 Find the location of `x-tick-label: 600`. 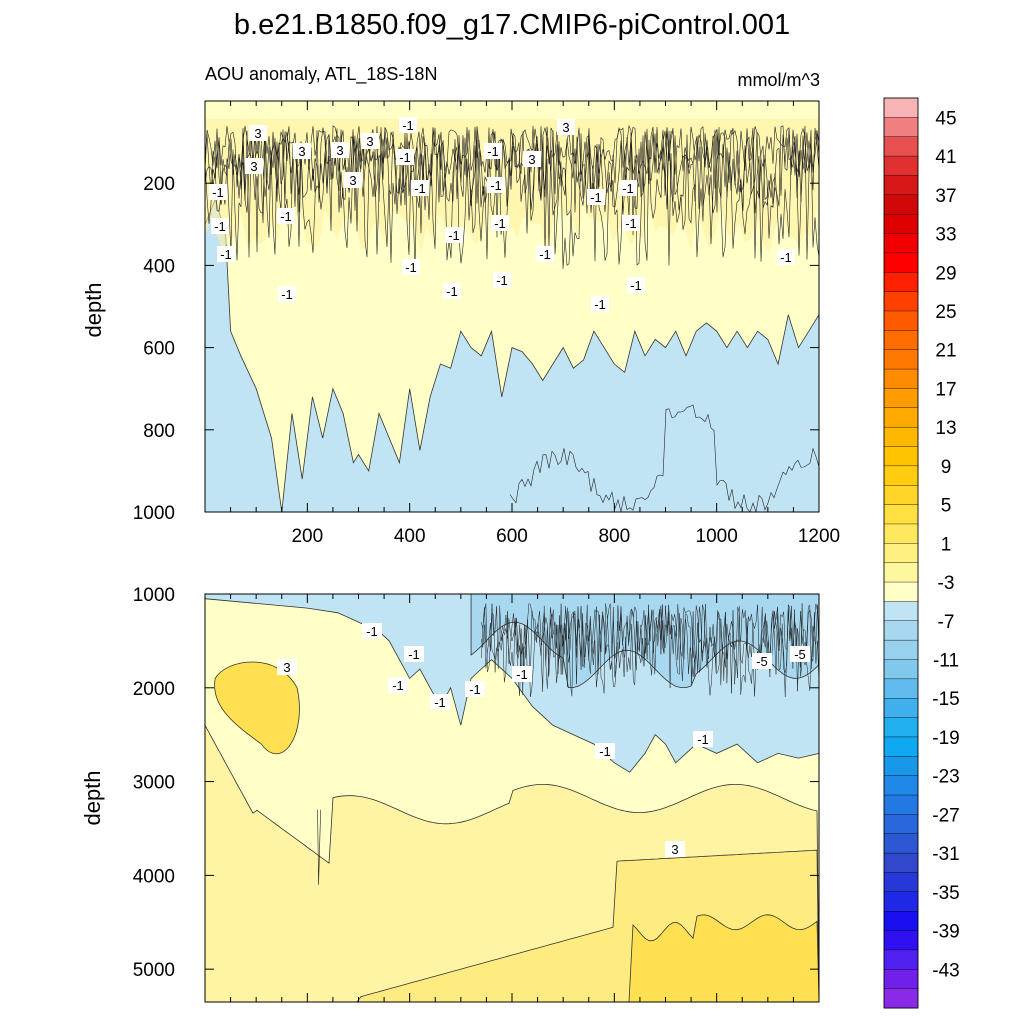

x-tick-label: 600 is located at coordinates (512, 536).